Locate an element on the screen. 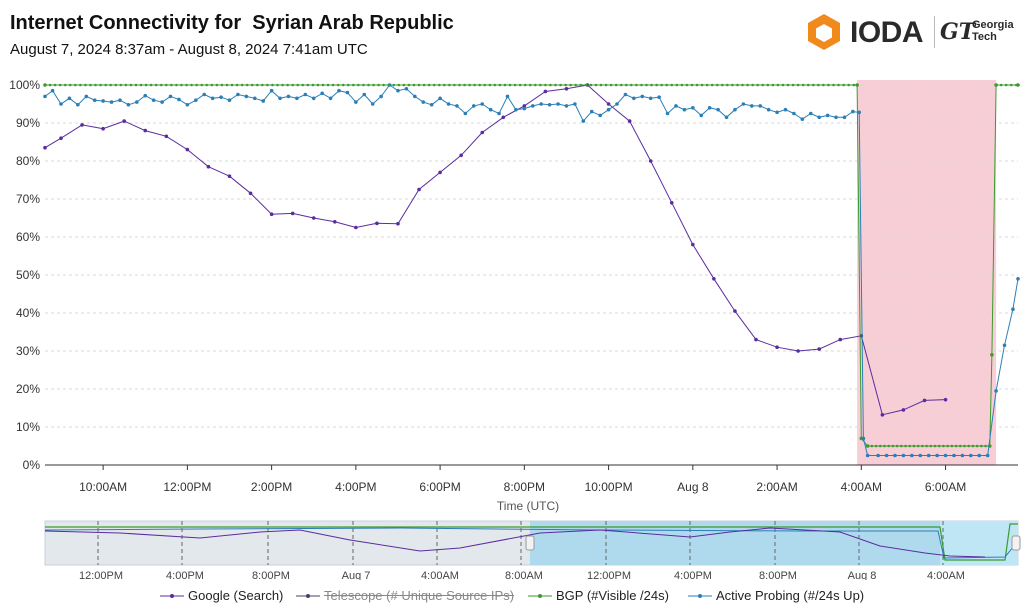  y-tick-label: 10% is located at coordinates (28, 427).